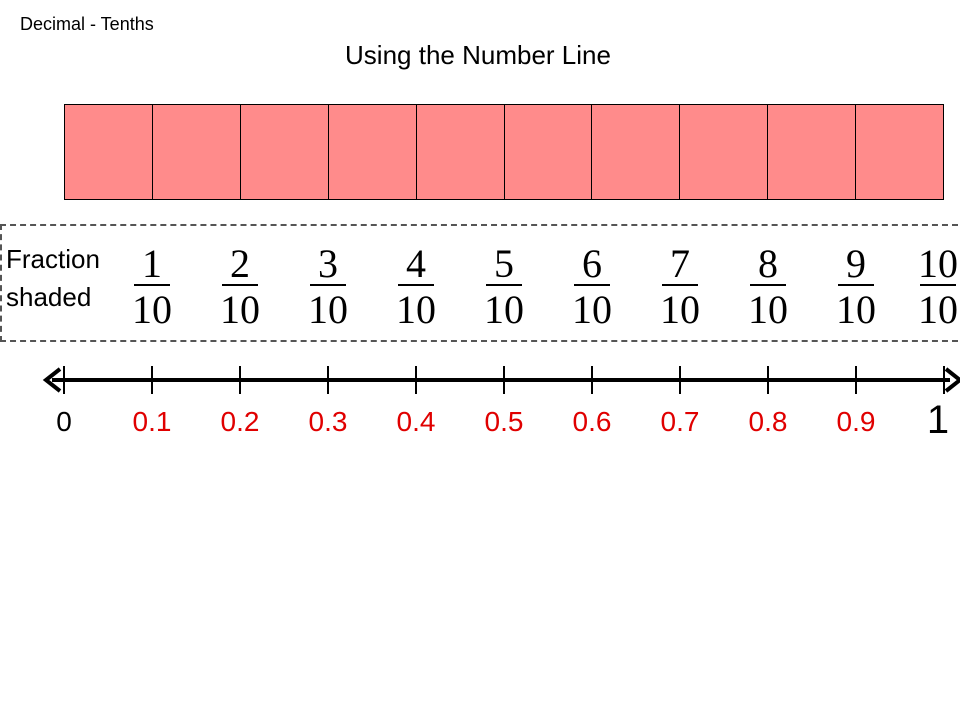 The height and width of the screenshot is (720, 960). I want to click on fraction-9: 9 10, so click(856, 287).